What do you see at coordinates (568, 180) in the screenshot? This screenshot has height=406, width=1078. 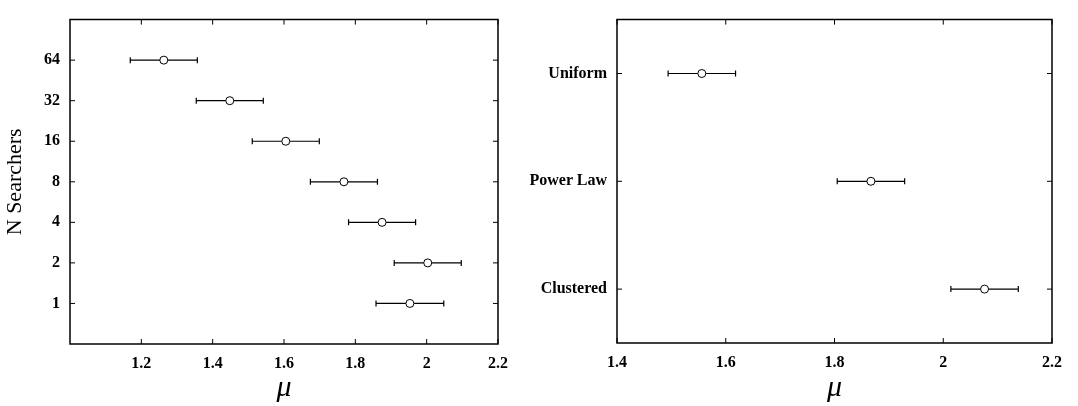 I see `y-tick-label: Power Law` at bounding box center [568, 180].